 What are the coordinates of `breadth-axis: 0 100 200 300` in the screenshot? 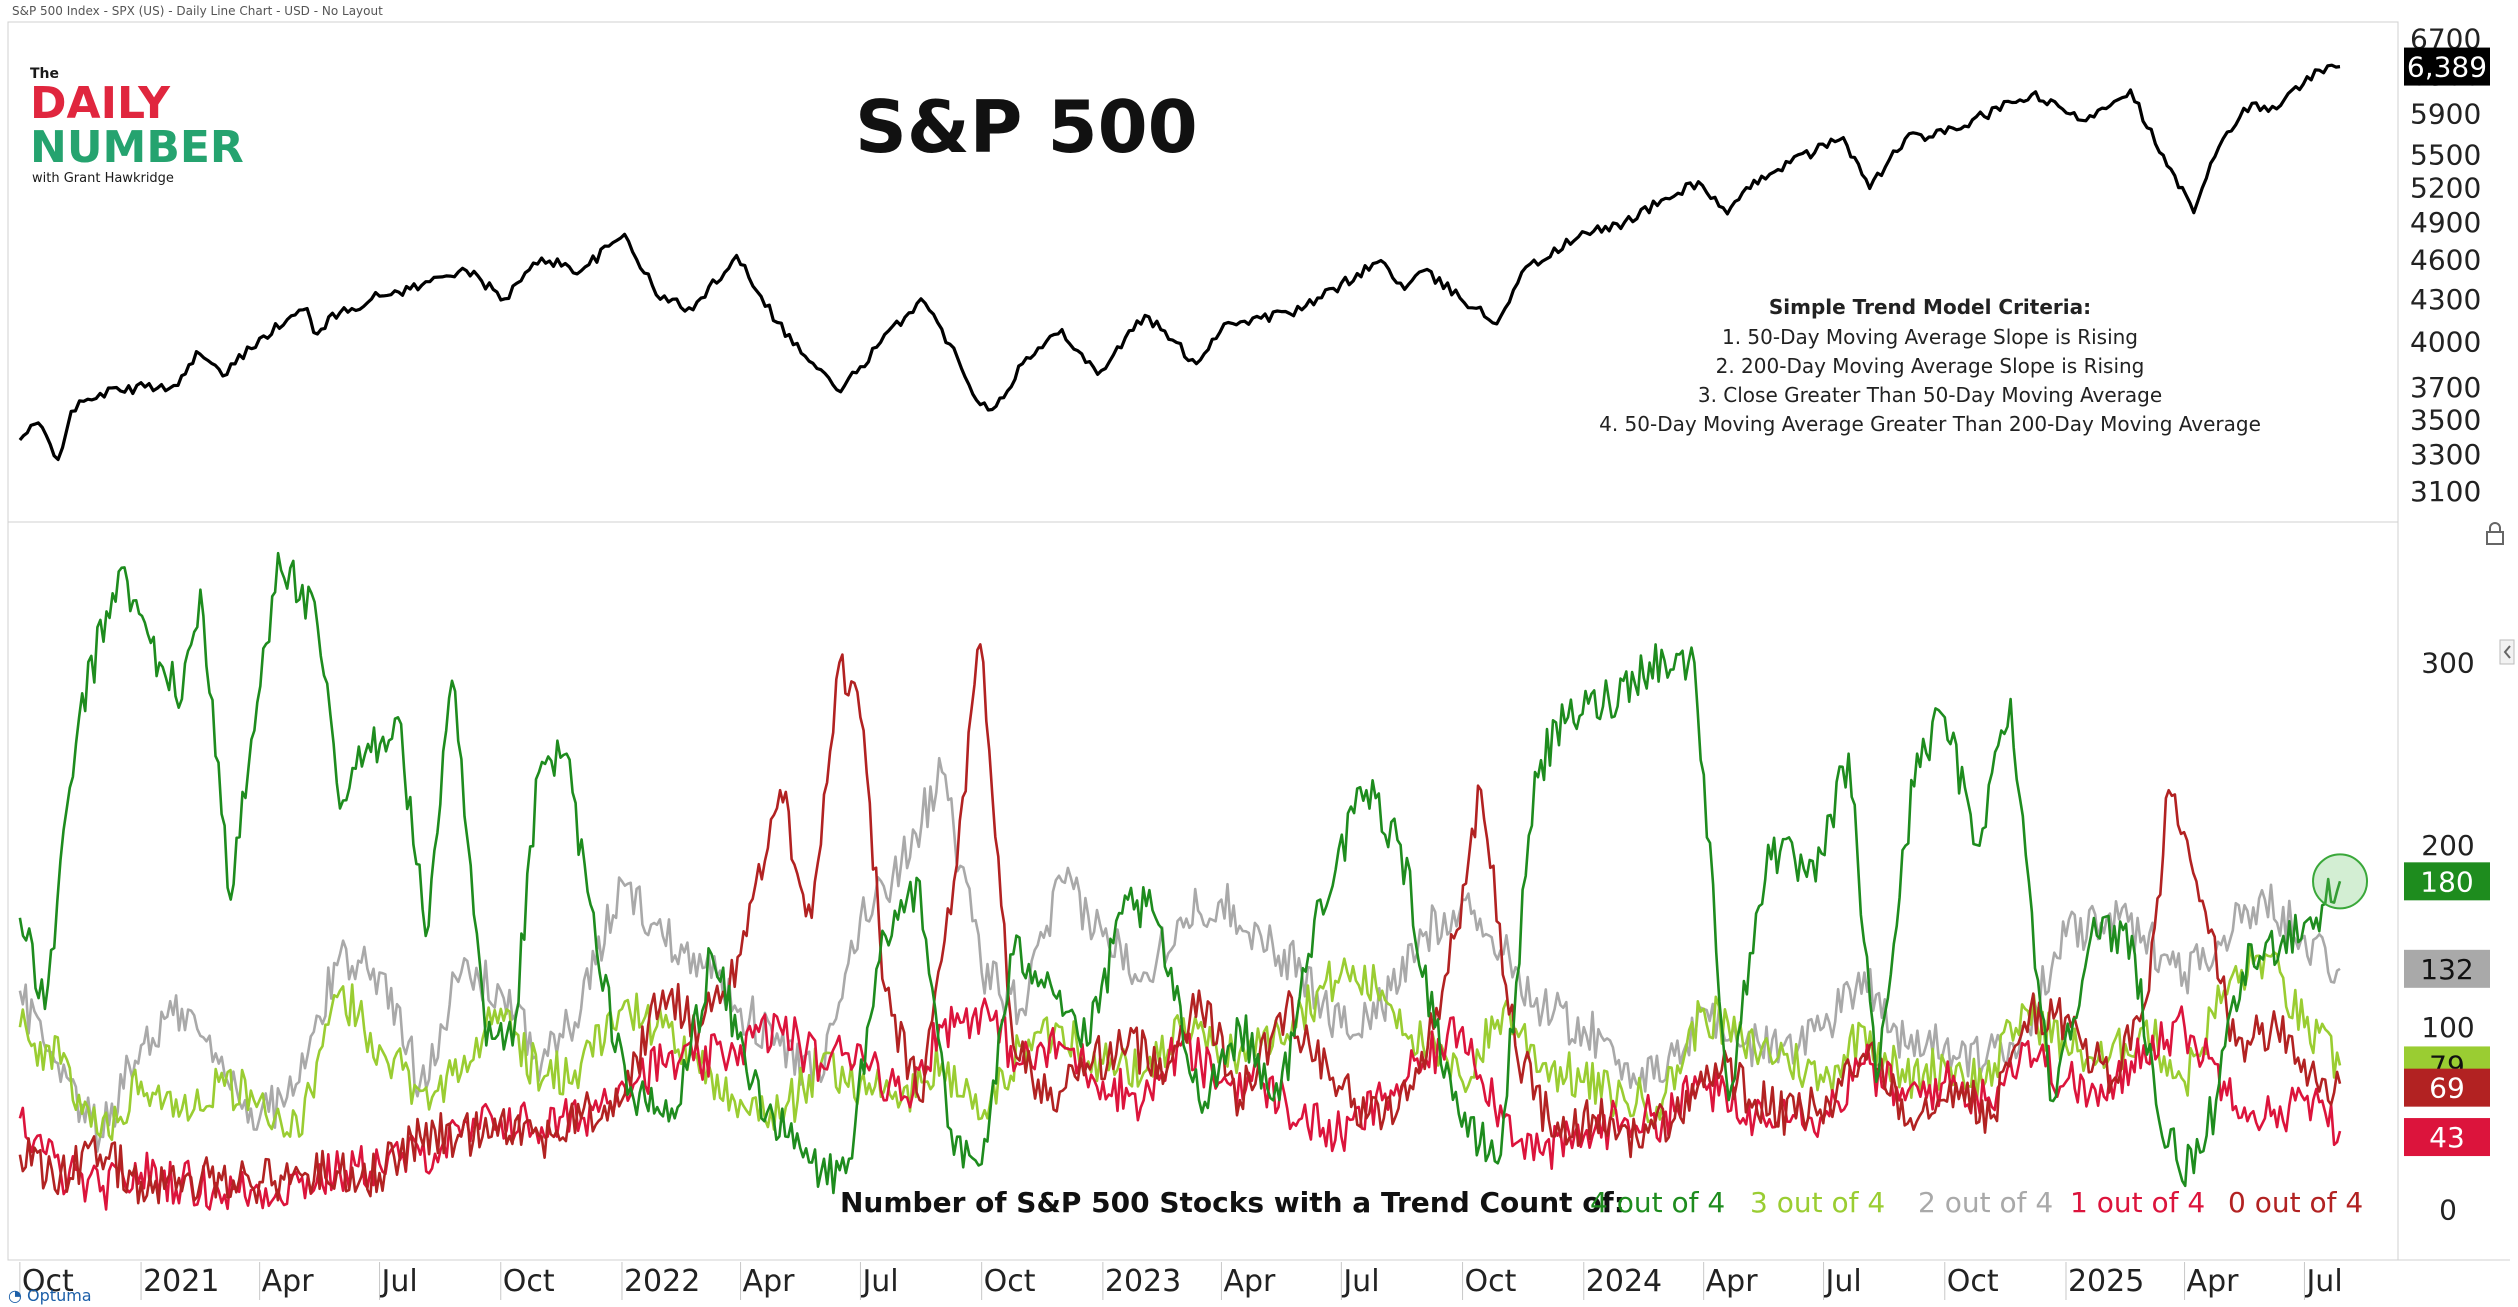 It's located at (2447, 937).